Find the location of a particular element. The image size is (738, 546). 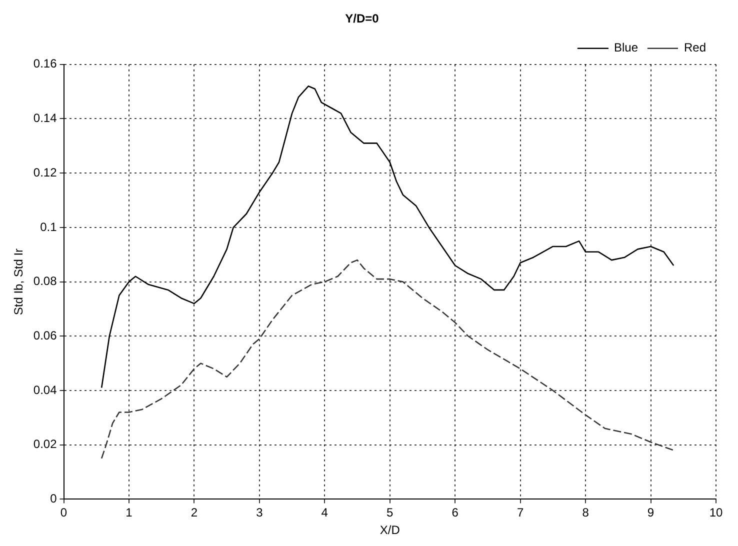

x-tick-label: 8 is located at coordinates (586, 513).